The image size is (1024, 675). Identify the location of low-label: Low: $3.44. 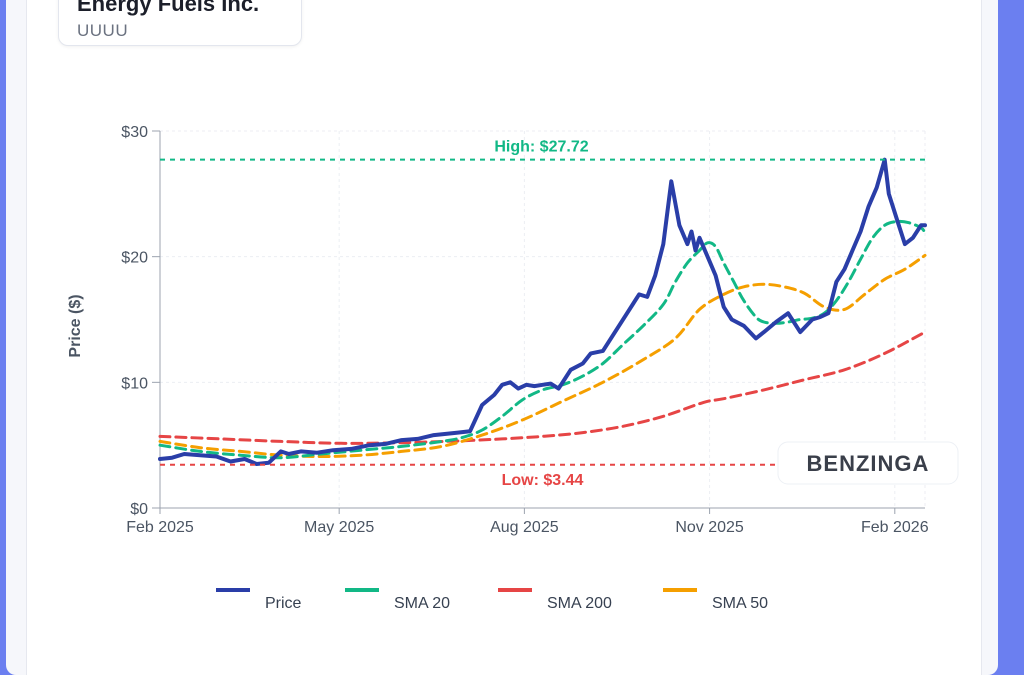
(543, 480).